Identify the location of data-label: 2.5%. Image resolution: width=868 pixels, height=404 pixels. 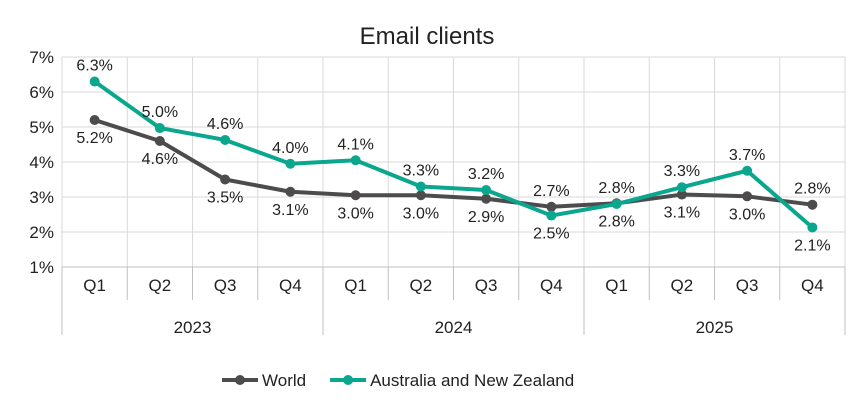
(551, 234).